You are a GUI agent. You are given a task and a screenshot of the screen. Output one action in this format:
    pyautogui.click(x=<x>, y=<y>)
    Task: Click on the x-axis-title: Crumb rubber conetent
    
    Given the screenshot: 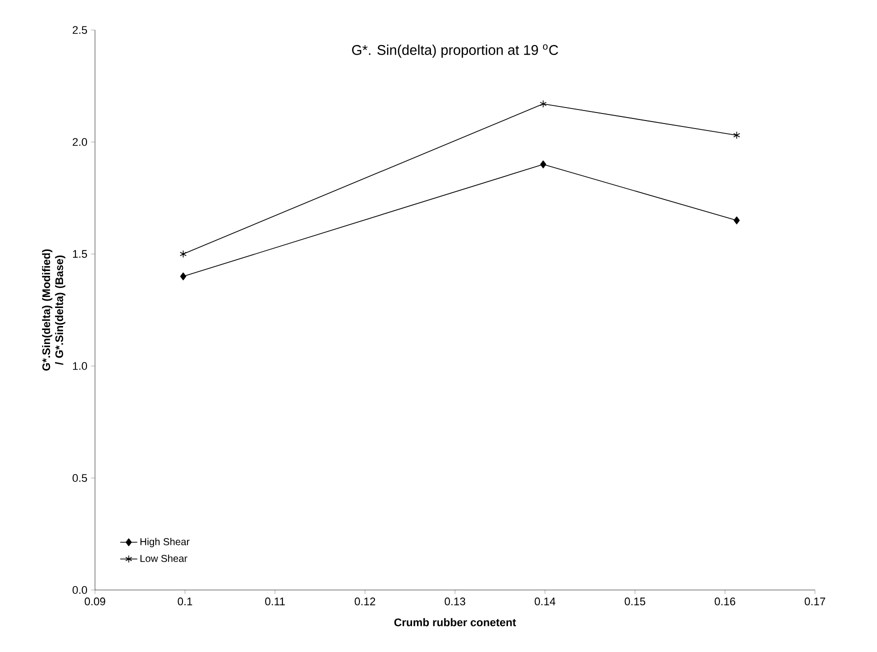 What is the action you would take?
    pyautogui.click(x=455, y=622)
    